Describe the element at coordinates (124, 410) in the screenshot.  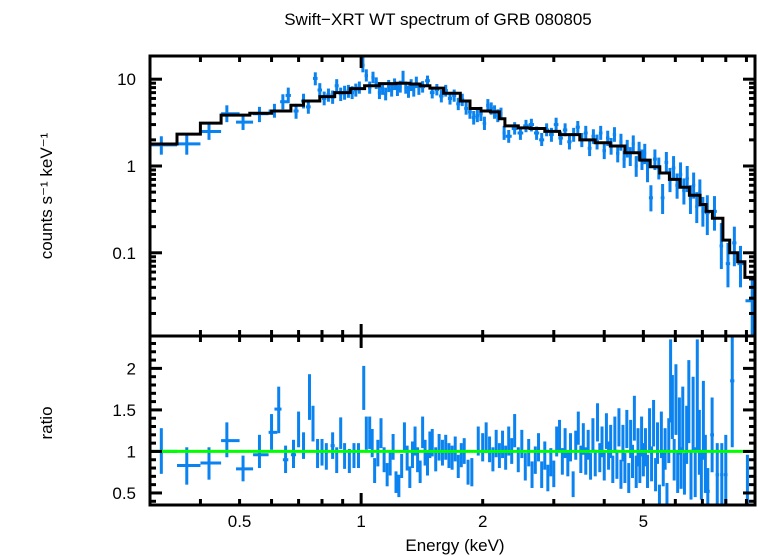
I see `y-tick-label: 1.5` at that location.